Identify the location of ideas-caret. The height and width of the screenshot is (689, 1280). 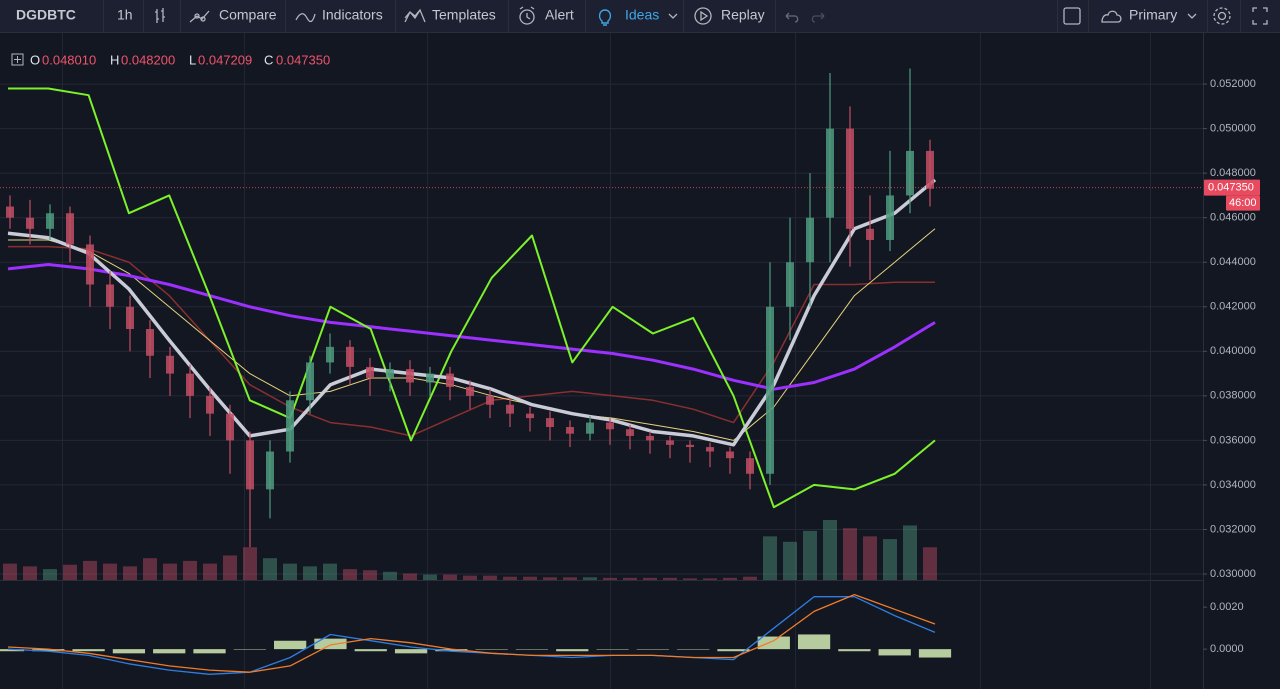
(673, 16).